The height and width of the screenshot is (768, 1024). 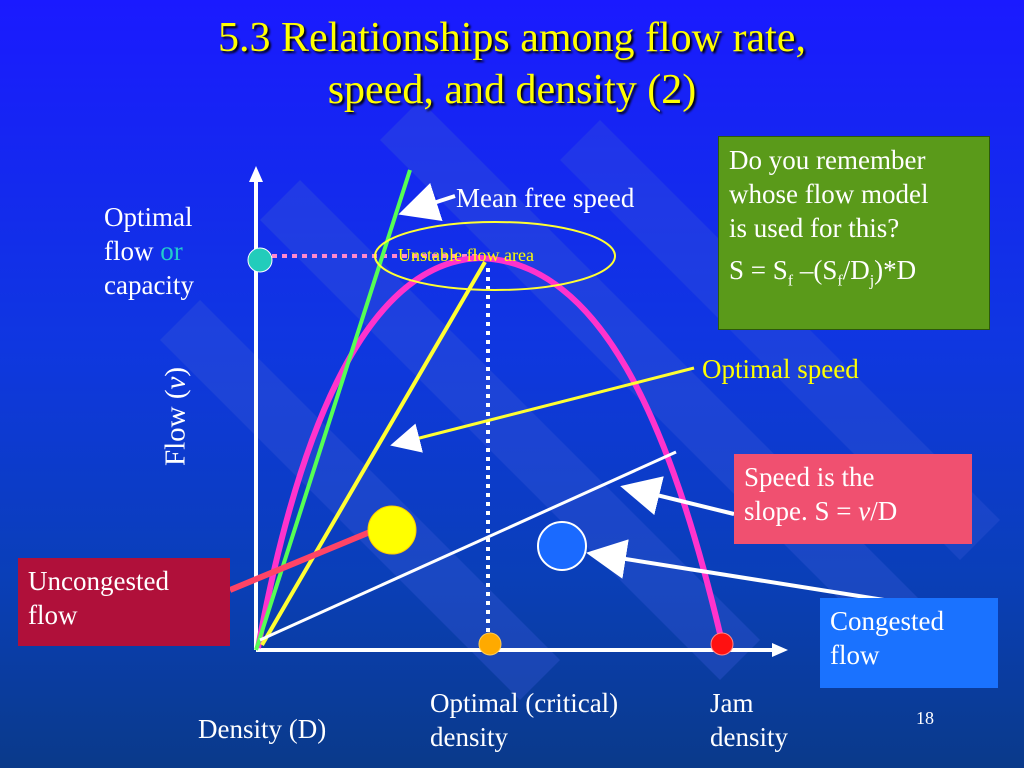 I want to click on optimal-speed-label: Optimal speed, so click(x=780, y=369).